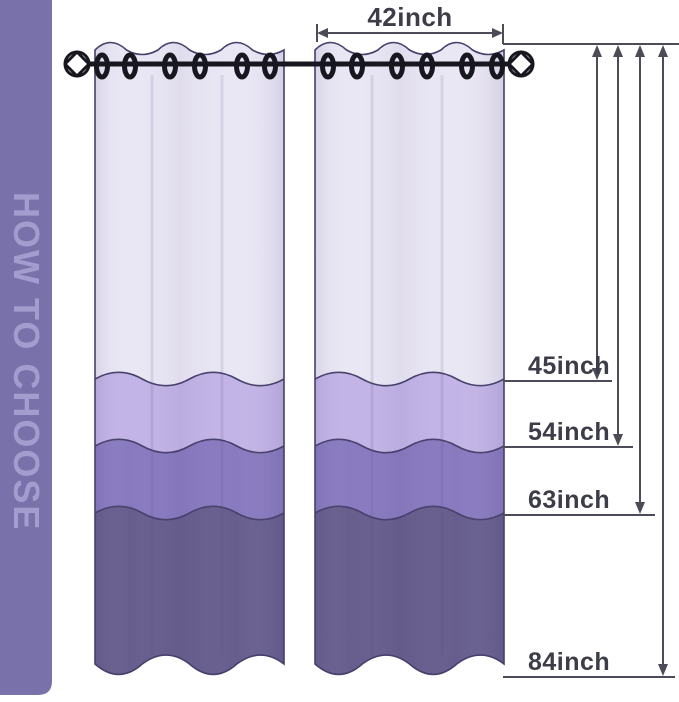 This screenshot has height=702, width=679. I want to click on curtain-rod, so click(299, 65).